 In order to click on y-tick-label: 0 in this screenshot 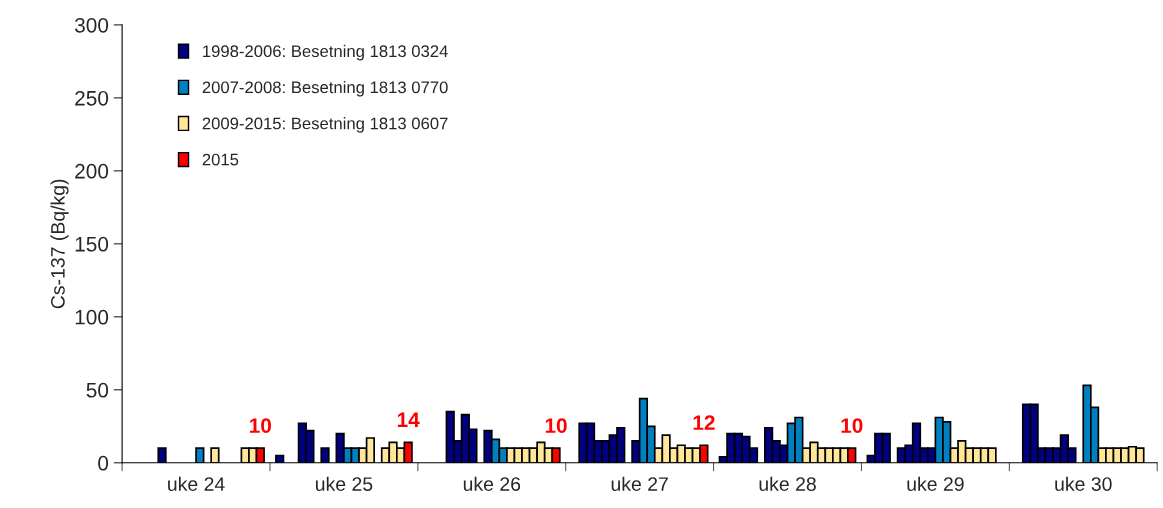, I will do `click(103, 463)`.